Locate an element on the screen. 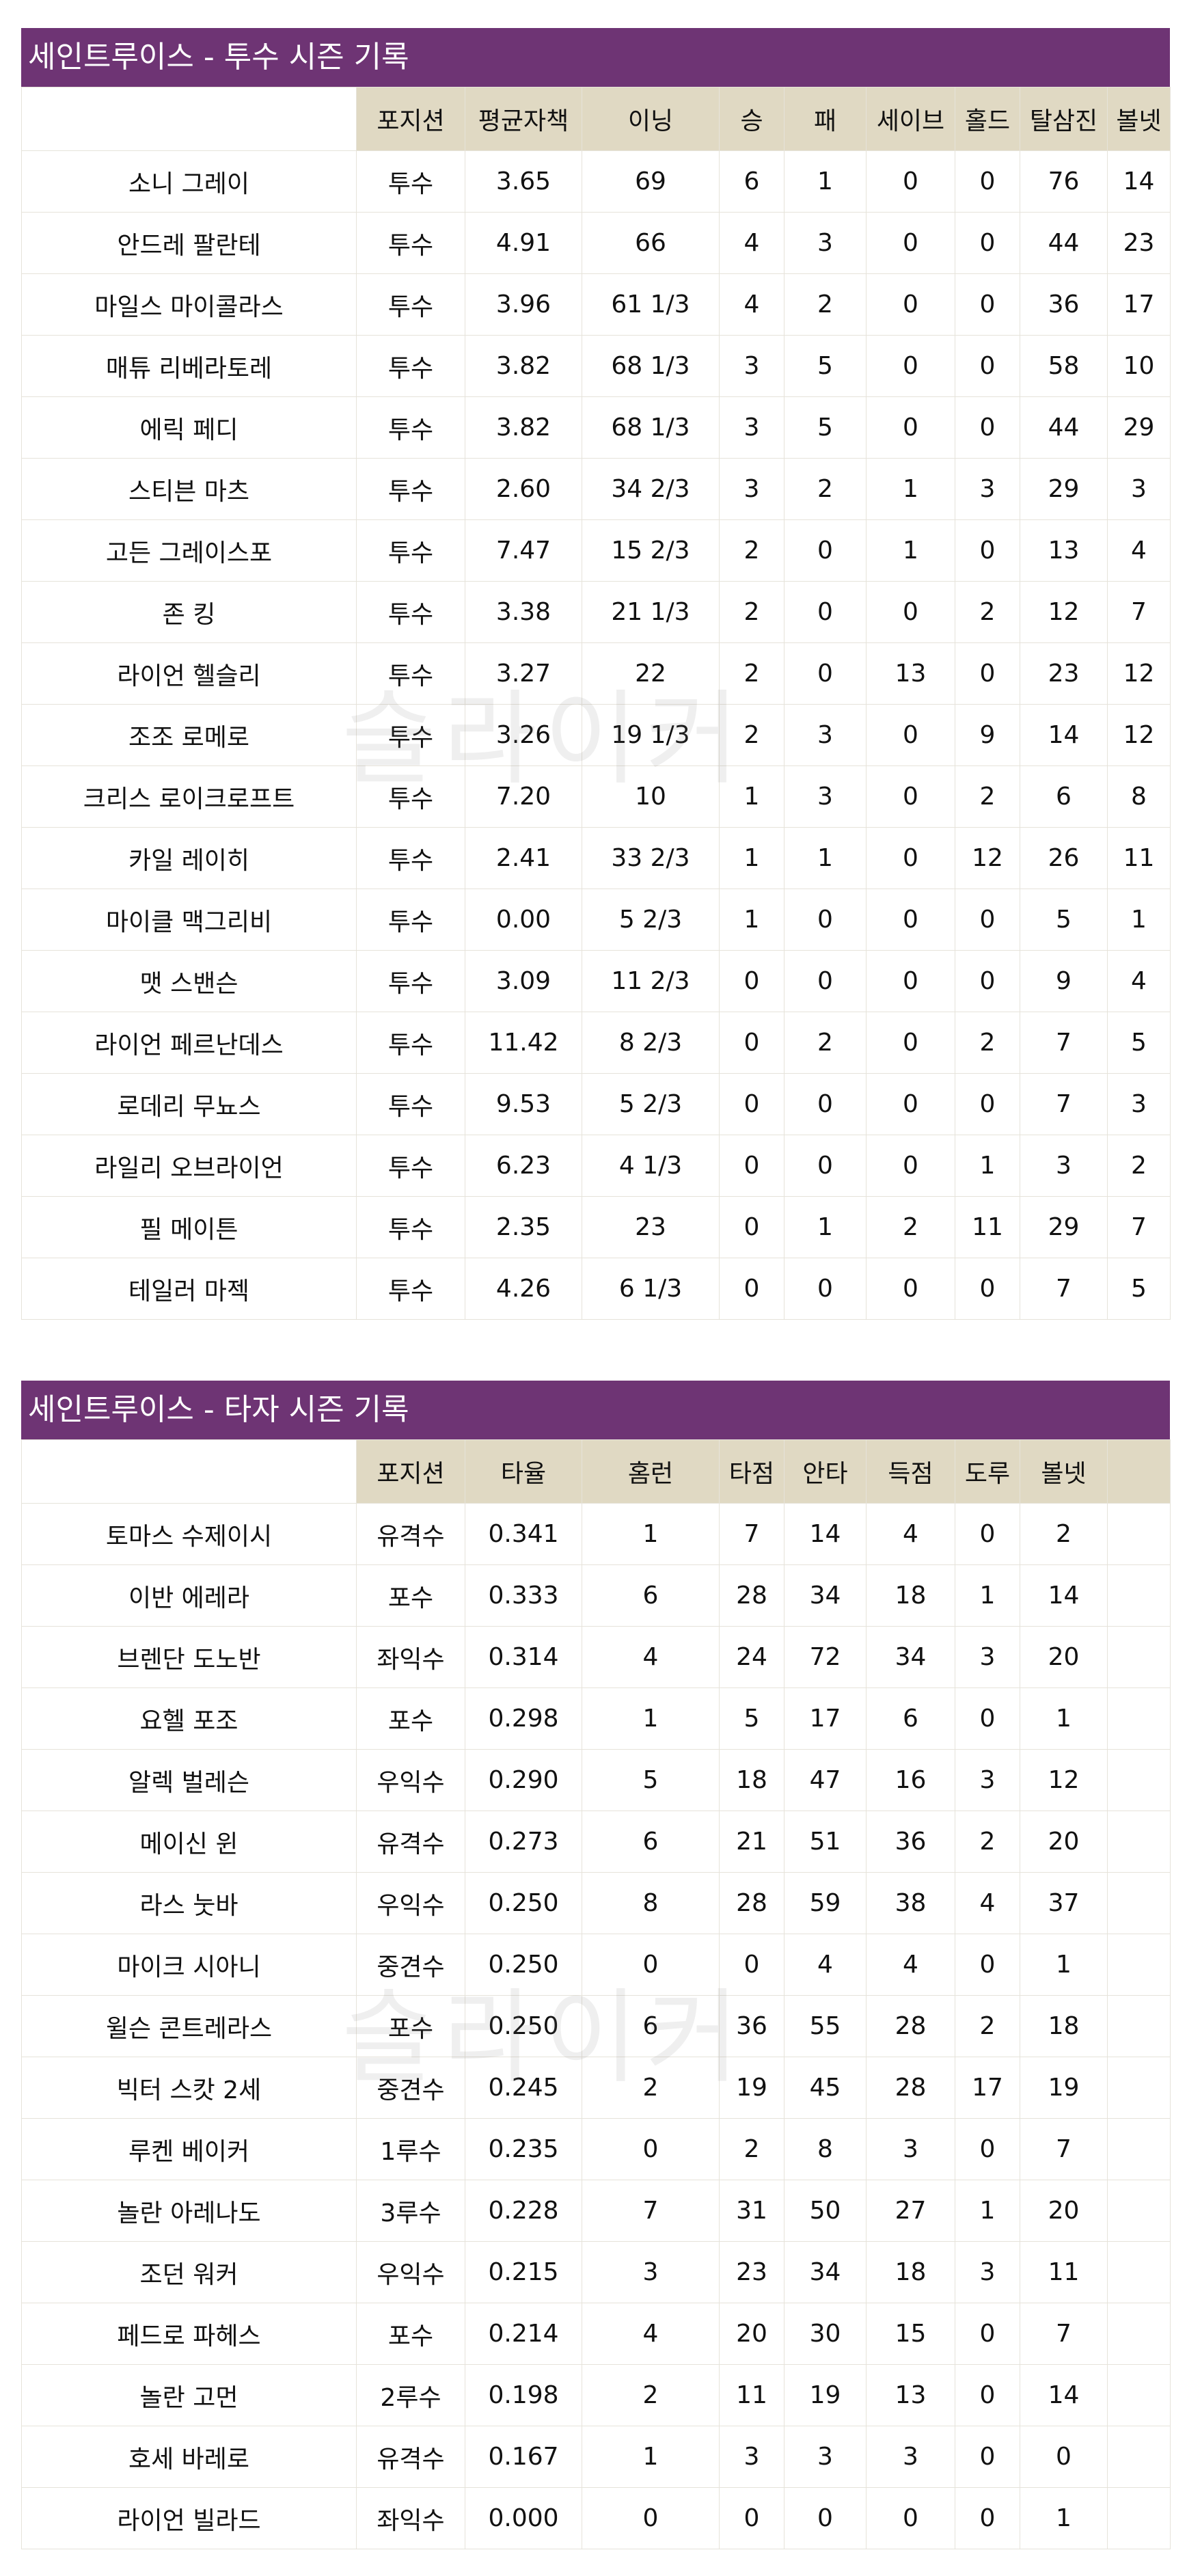  table-row: 카일 레이히 투수 2.41 33 2/3 1 1 0 12 26 11 is located at coordinates (596, 858).